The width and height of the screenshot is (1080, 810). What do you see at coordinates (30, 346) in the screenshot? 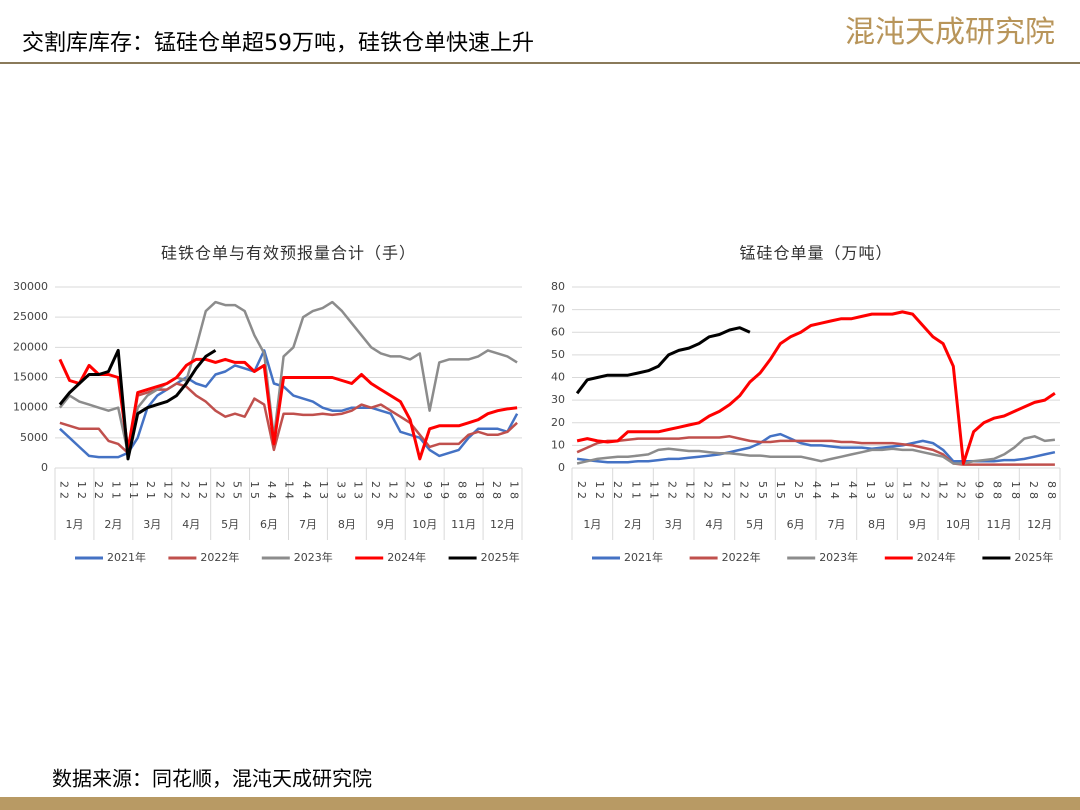
I see `y-tick-label: 20000` at bounding box center [30, 346].